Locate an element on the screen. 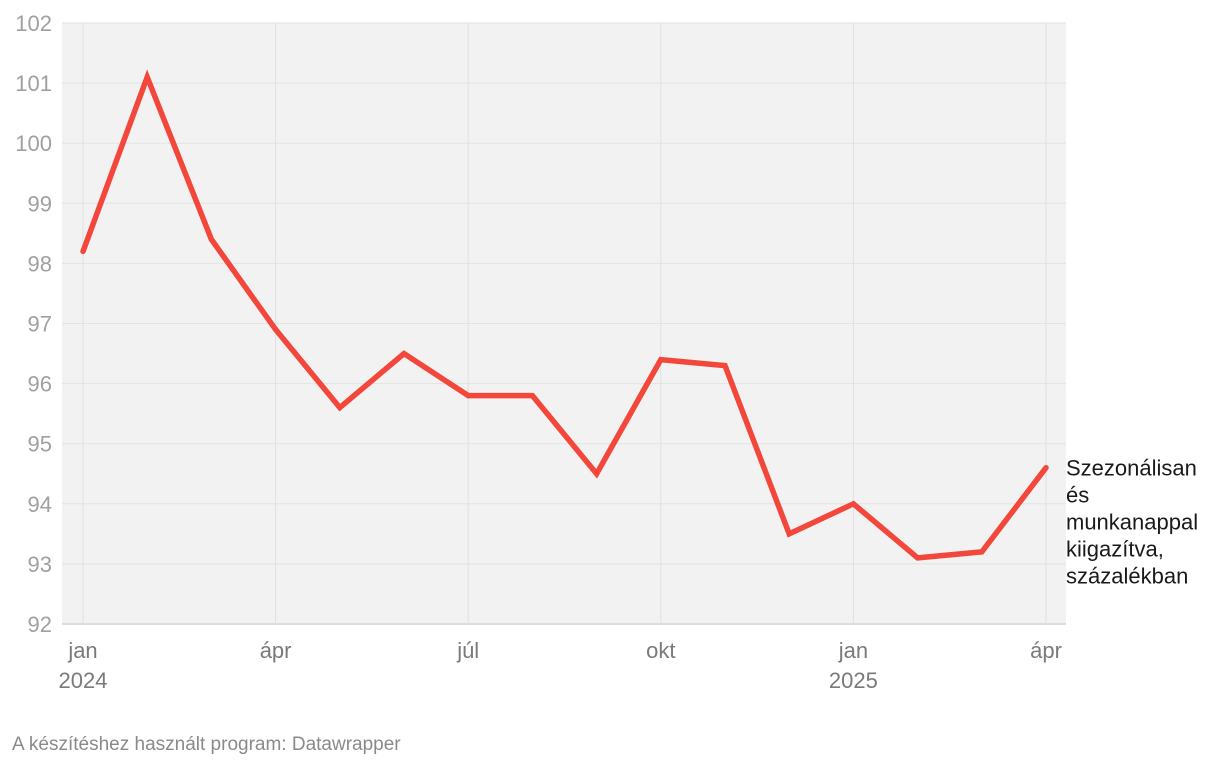 The height and width of the screenshot is (770, 1220). x-tick-label: júl is located at coordinates (467, 650).